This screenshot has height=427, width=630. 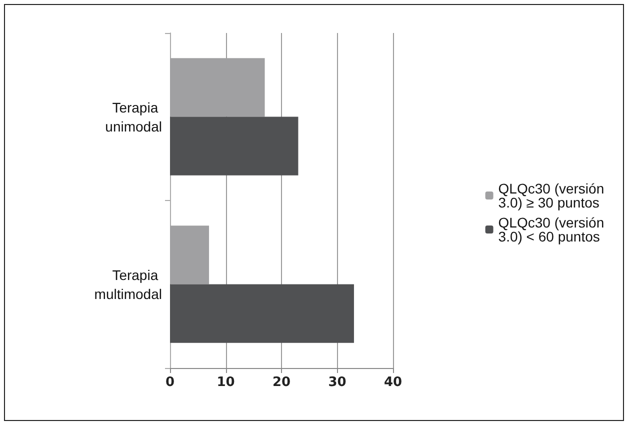 What do you see at coordinates (170, 382) in the screenshot?
I see `x-tick-label: 0` at bounding box center [170, 382].